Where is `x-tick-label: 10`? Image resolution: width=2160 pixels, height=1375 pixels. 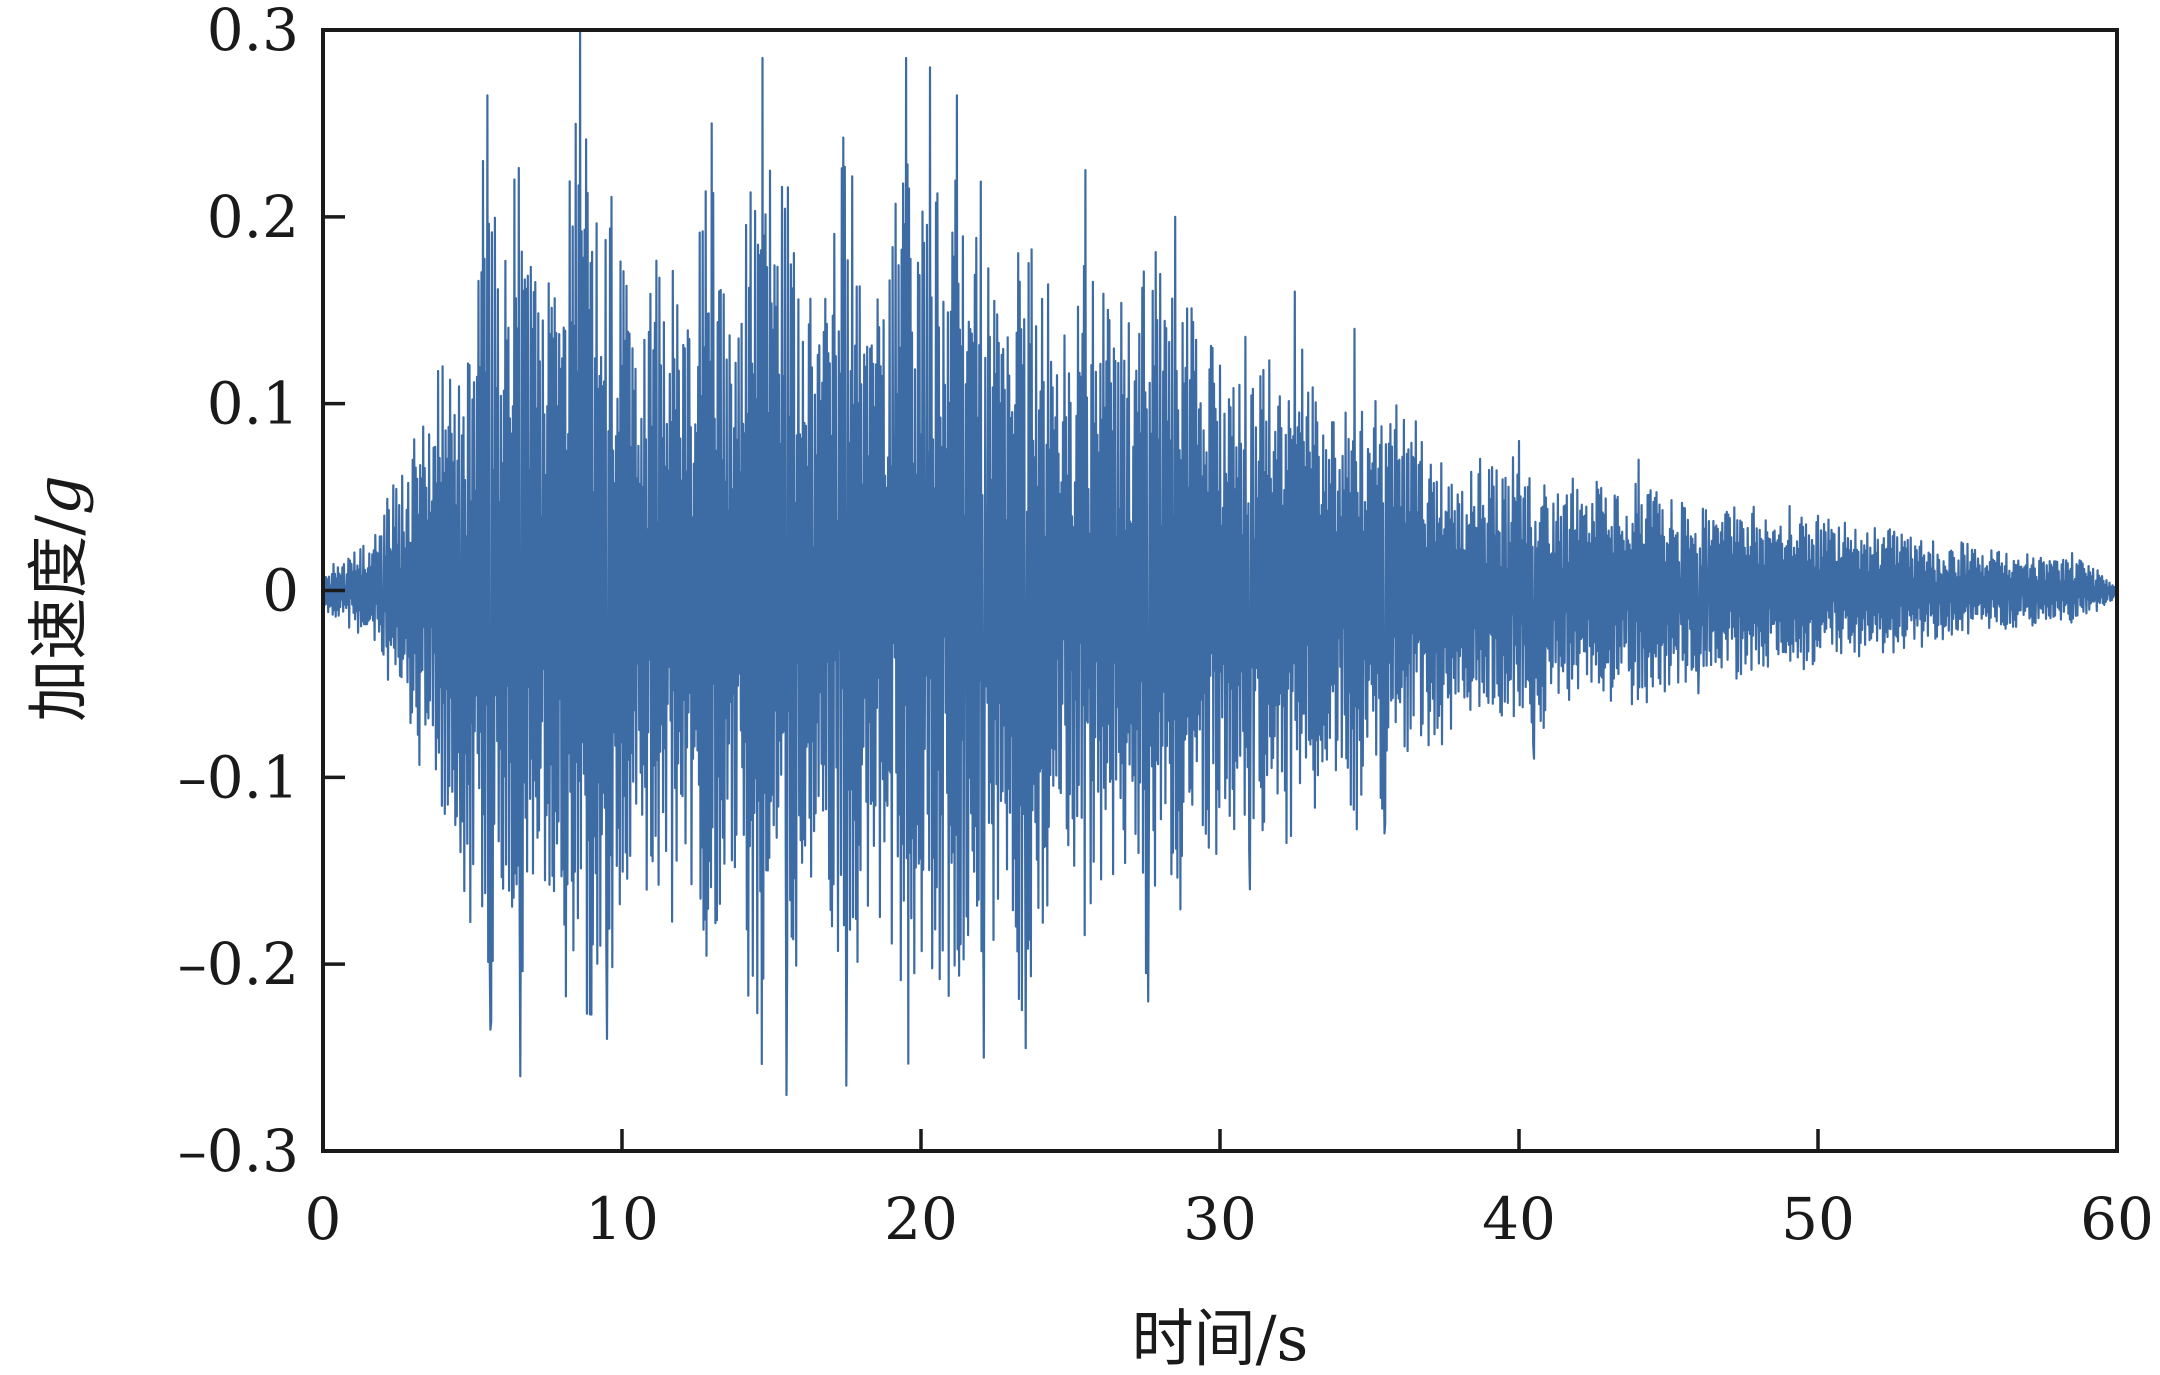 x-tick-label: 10 is located at coordinates (622, 1219).